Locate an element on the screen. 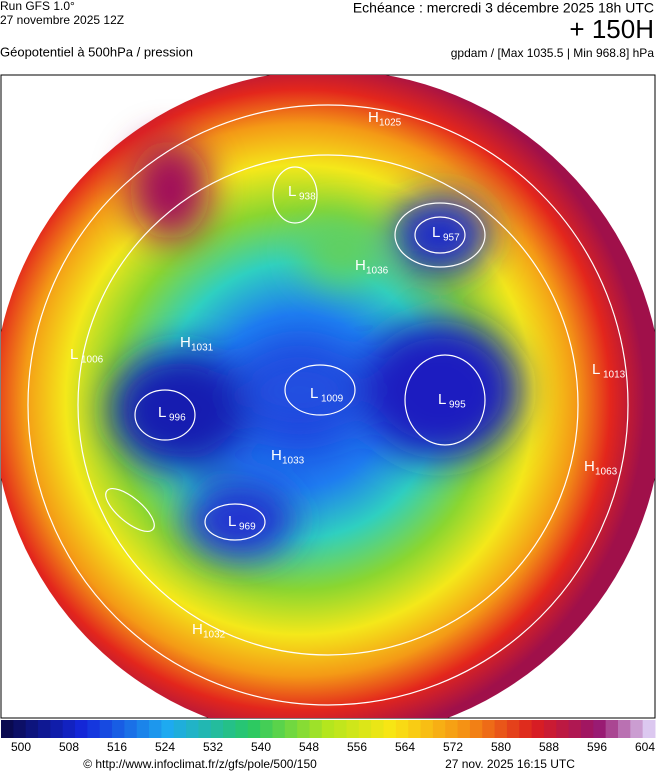  colorbar-tick-label: 508 is located at coordinates (69, 747).